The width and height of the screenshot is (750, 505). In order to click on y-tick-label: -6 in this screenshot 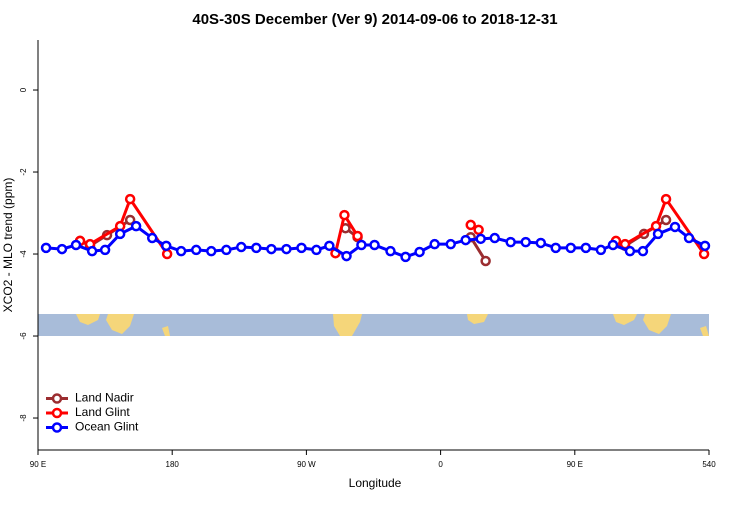, I will do `click(23, 336)`.